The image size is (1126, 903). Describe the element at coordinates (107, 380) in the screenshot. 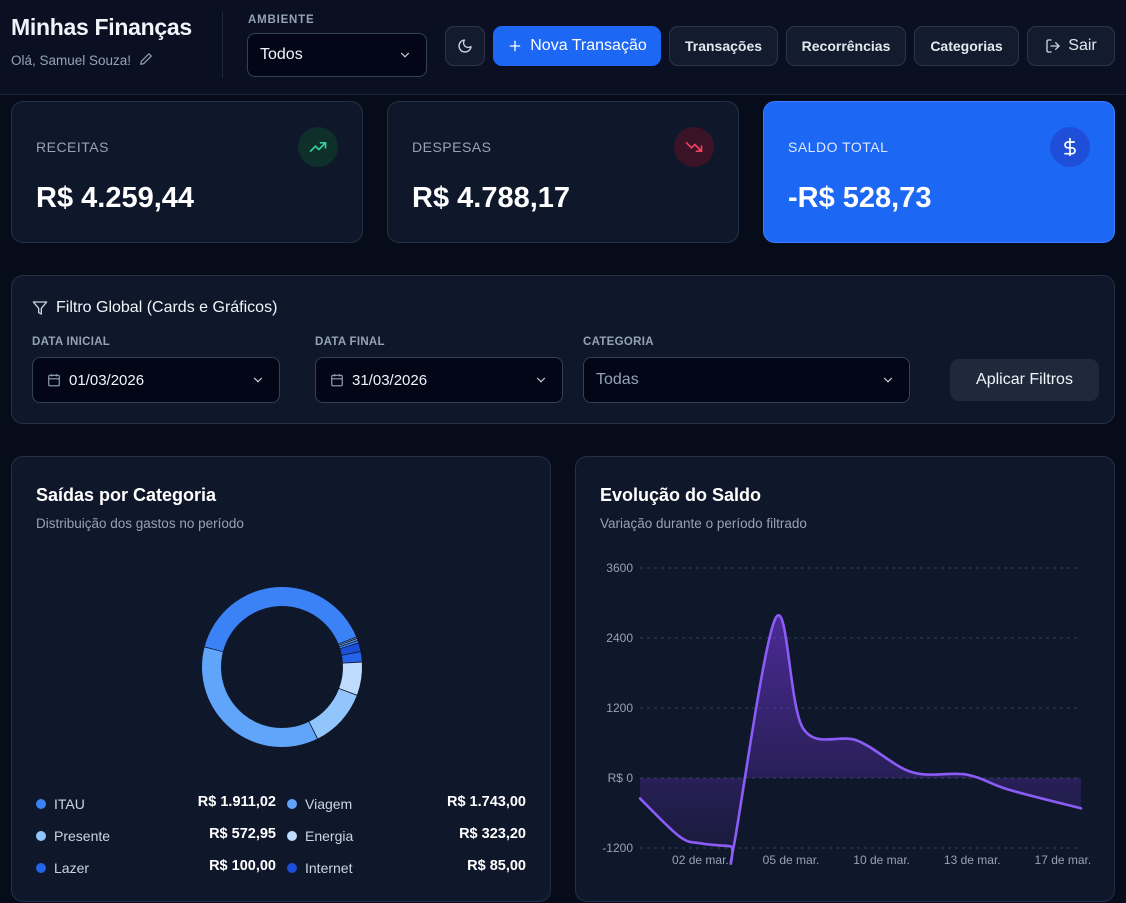

I see `start-date-value: 01/03/2026` at that location.